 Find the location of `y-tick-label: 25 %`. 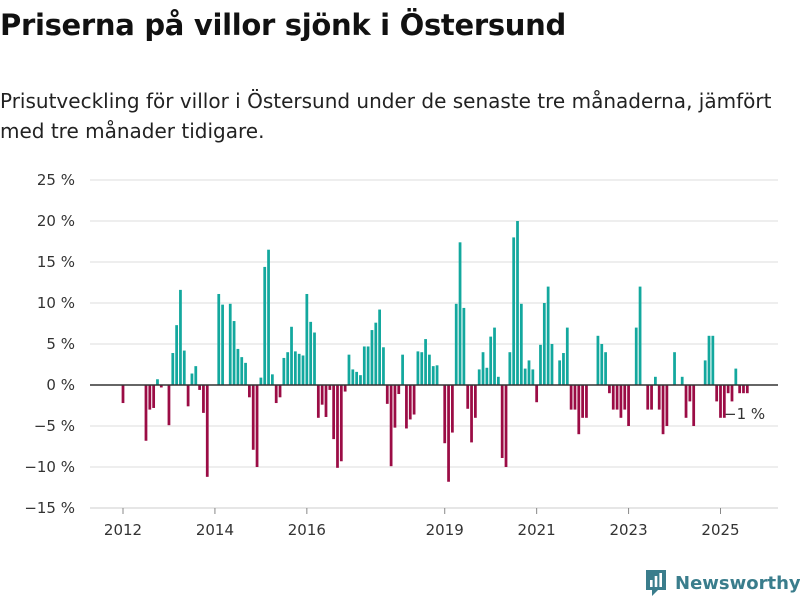

y-tick-label: 25 % is located at coordinates (56, 180).